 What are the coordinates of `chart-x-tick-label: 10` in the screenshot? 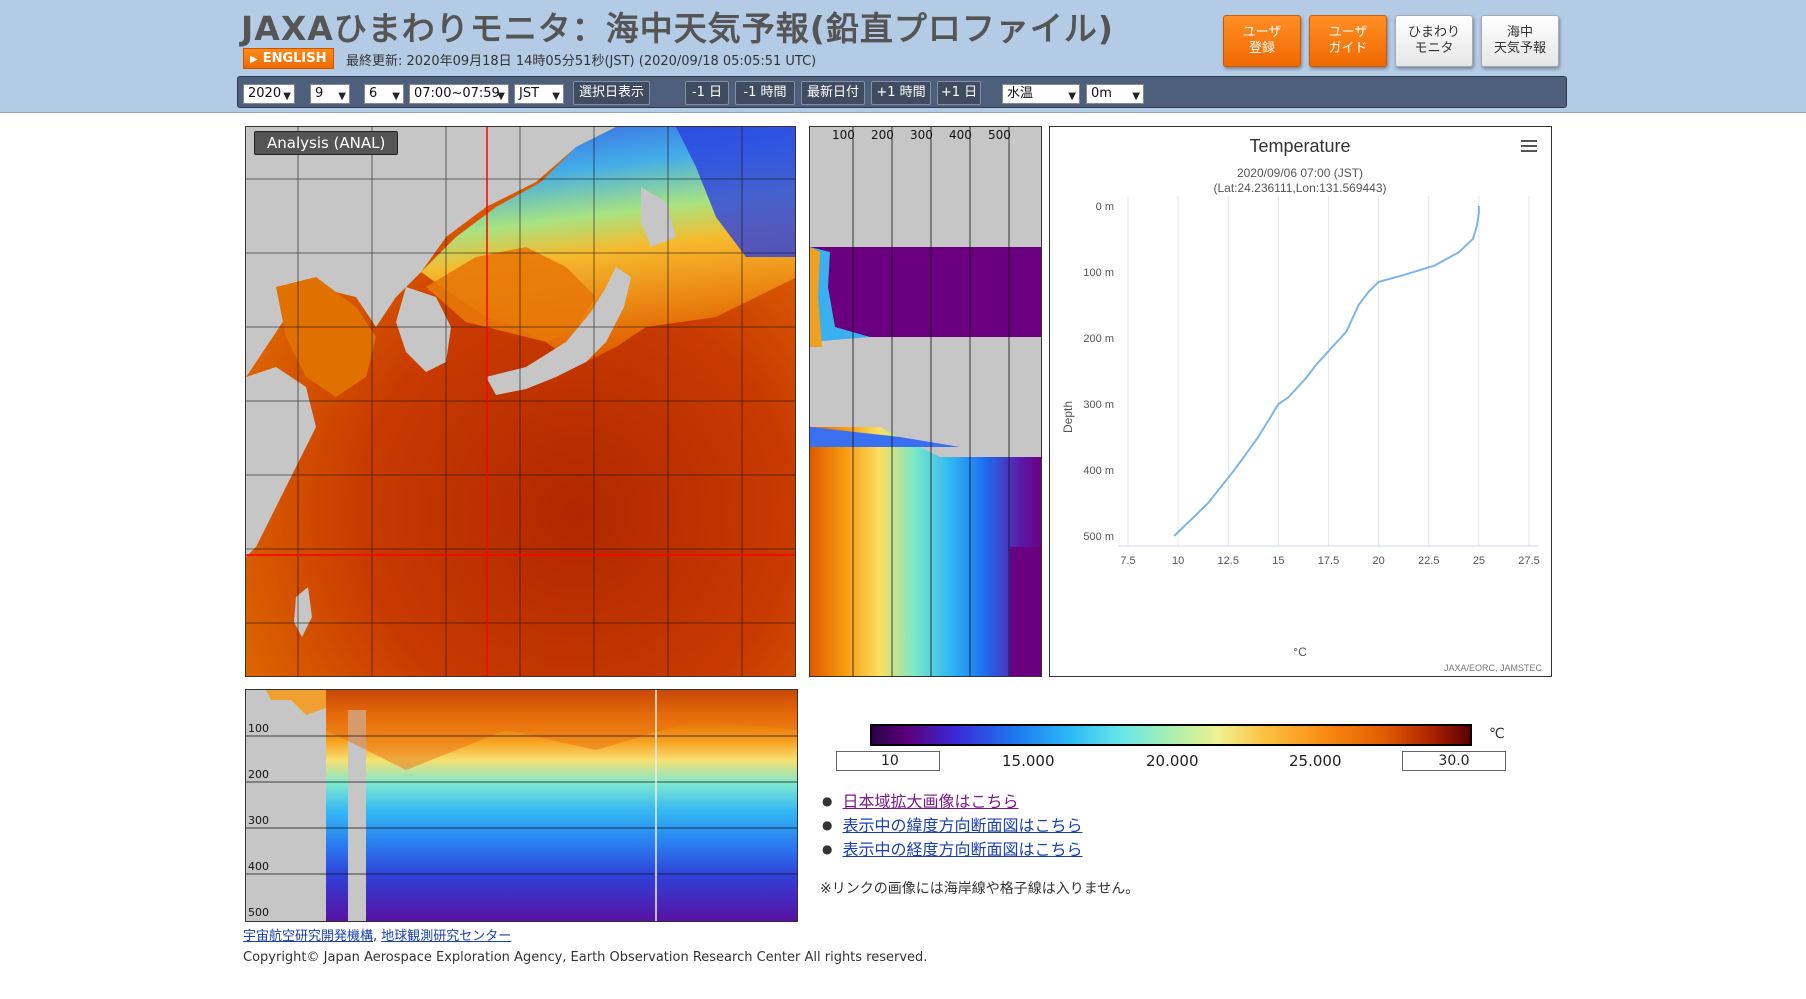 It's located at (1178, 561).